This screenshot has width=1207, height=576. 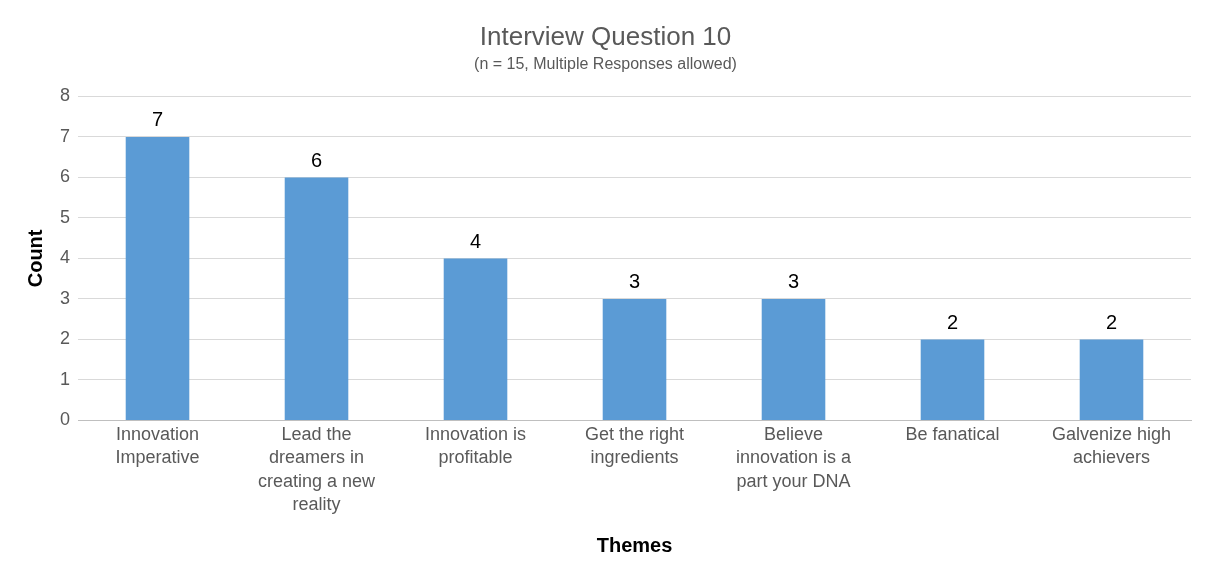 I want to click on x-tick-label: Galvenize high achievers, so click(x=1111, y=446).